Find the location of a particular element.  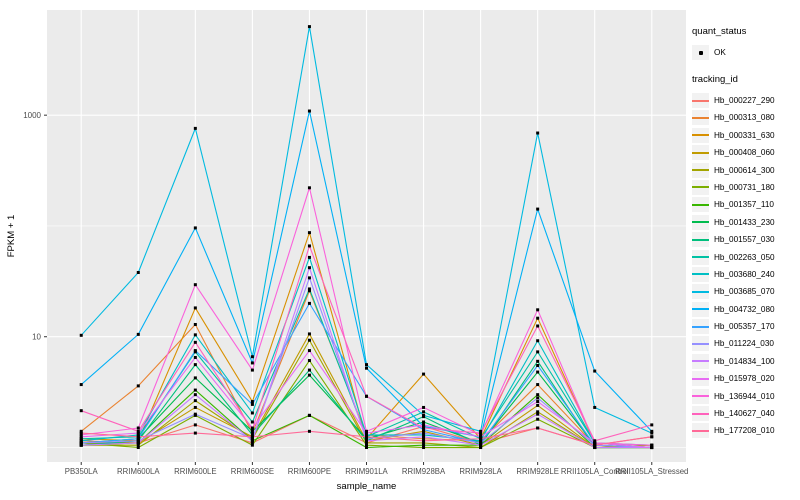

legend-item-Hb_015978_020: Hb_015978_020 is located at coordinates (745, 378).